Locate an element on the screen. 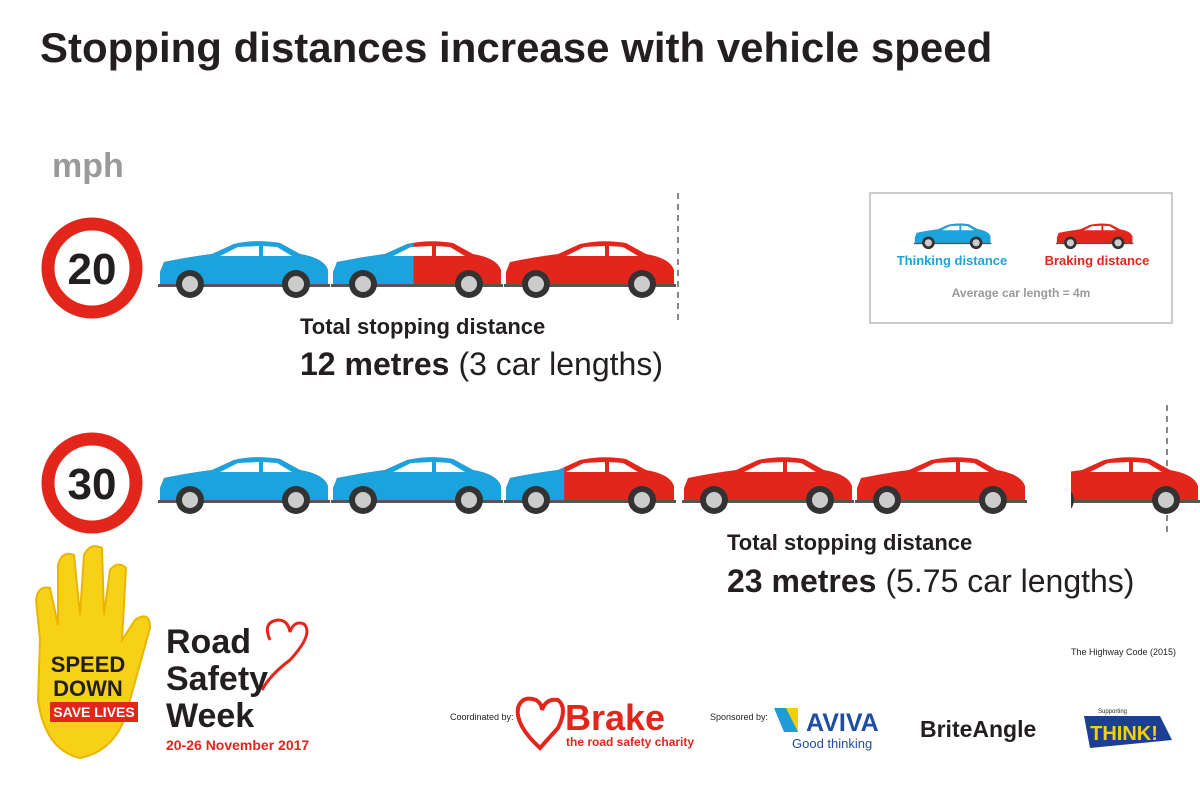 Image resolution: width=1200 pixels, height=796 pixels. think-bg is located at coordinates (1128, 732).